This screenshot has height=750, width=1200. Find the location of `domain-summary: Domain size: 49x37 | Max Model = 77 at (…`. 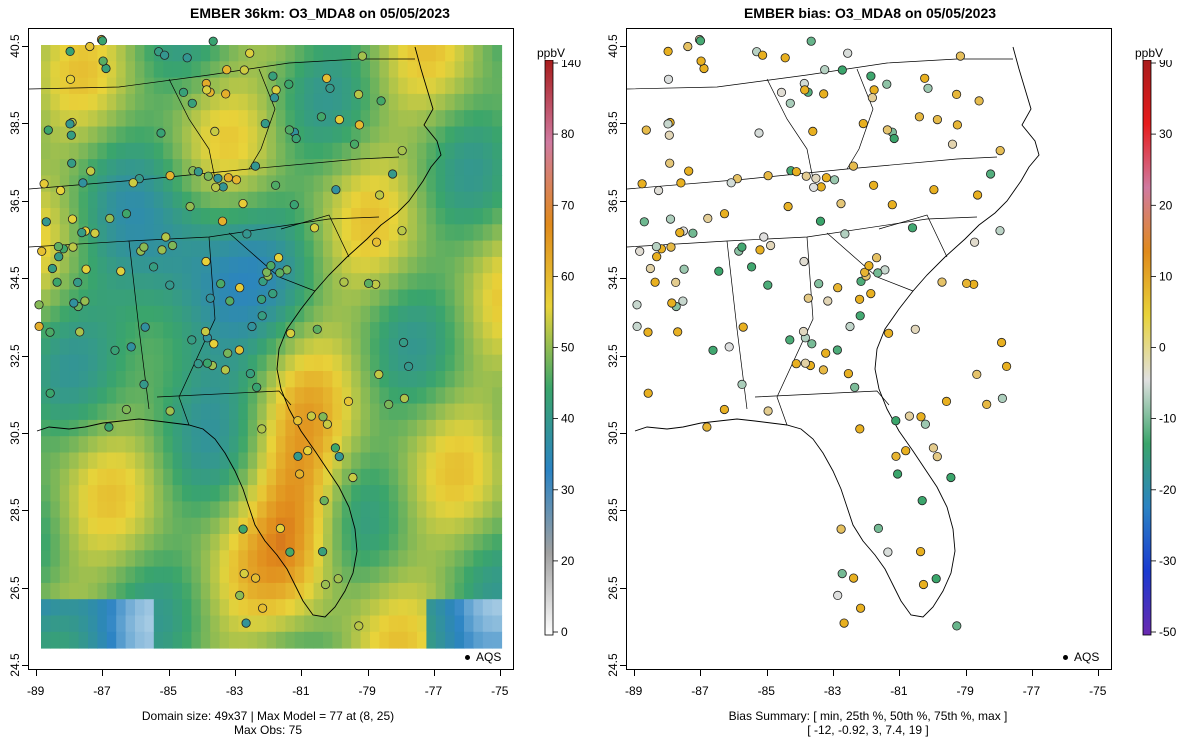

domain-summary: Domain size: 49x37 | Max Model = 77 at (… is located at coordinates (268, 716).